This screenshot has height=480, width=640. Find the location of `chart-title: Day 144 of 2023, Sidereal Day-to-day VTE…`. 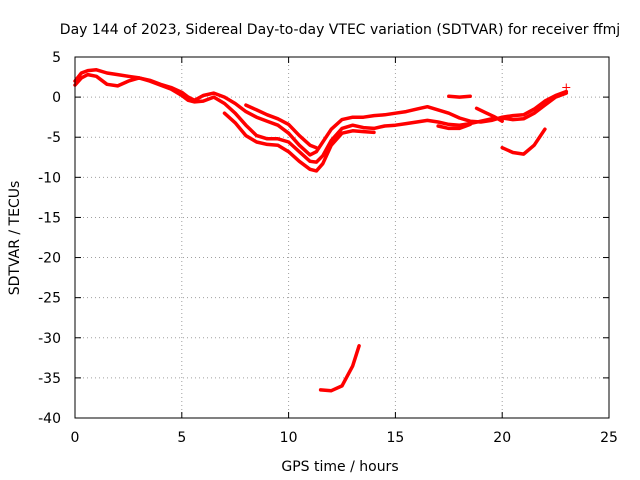

chart-title: Day 144 of 2023, Sidereal Day-to-day VTE… is located at coordinates (340, 30).